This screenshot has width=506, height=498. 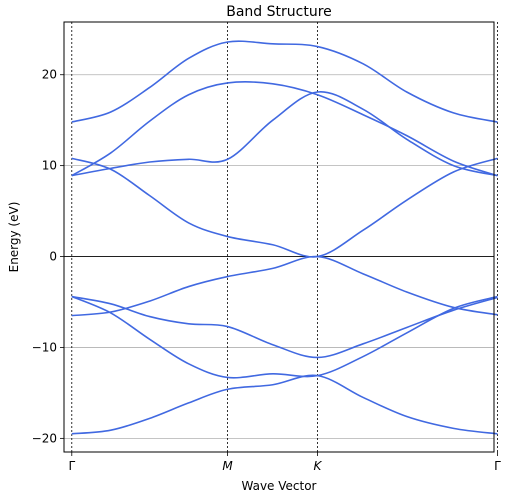 What do you see at coordinates (318, 466) in the screenshot?
I see `x-tick-label: K` at bounding box center [318, 466].